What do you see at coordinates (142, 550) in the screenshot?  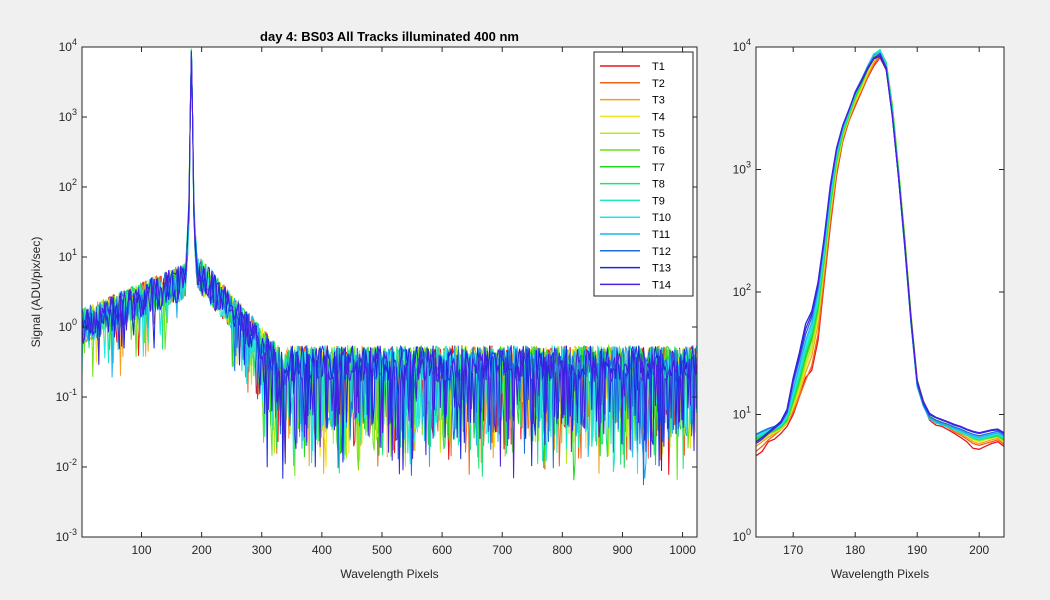 I see `left-x-tick-label: 100` at bounding box center [142, 550].